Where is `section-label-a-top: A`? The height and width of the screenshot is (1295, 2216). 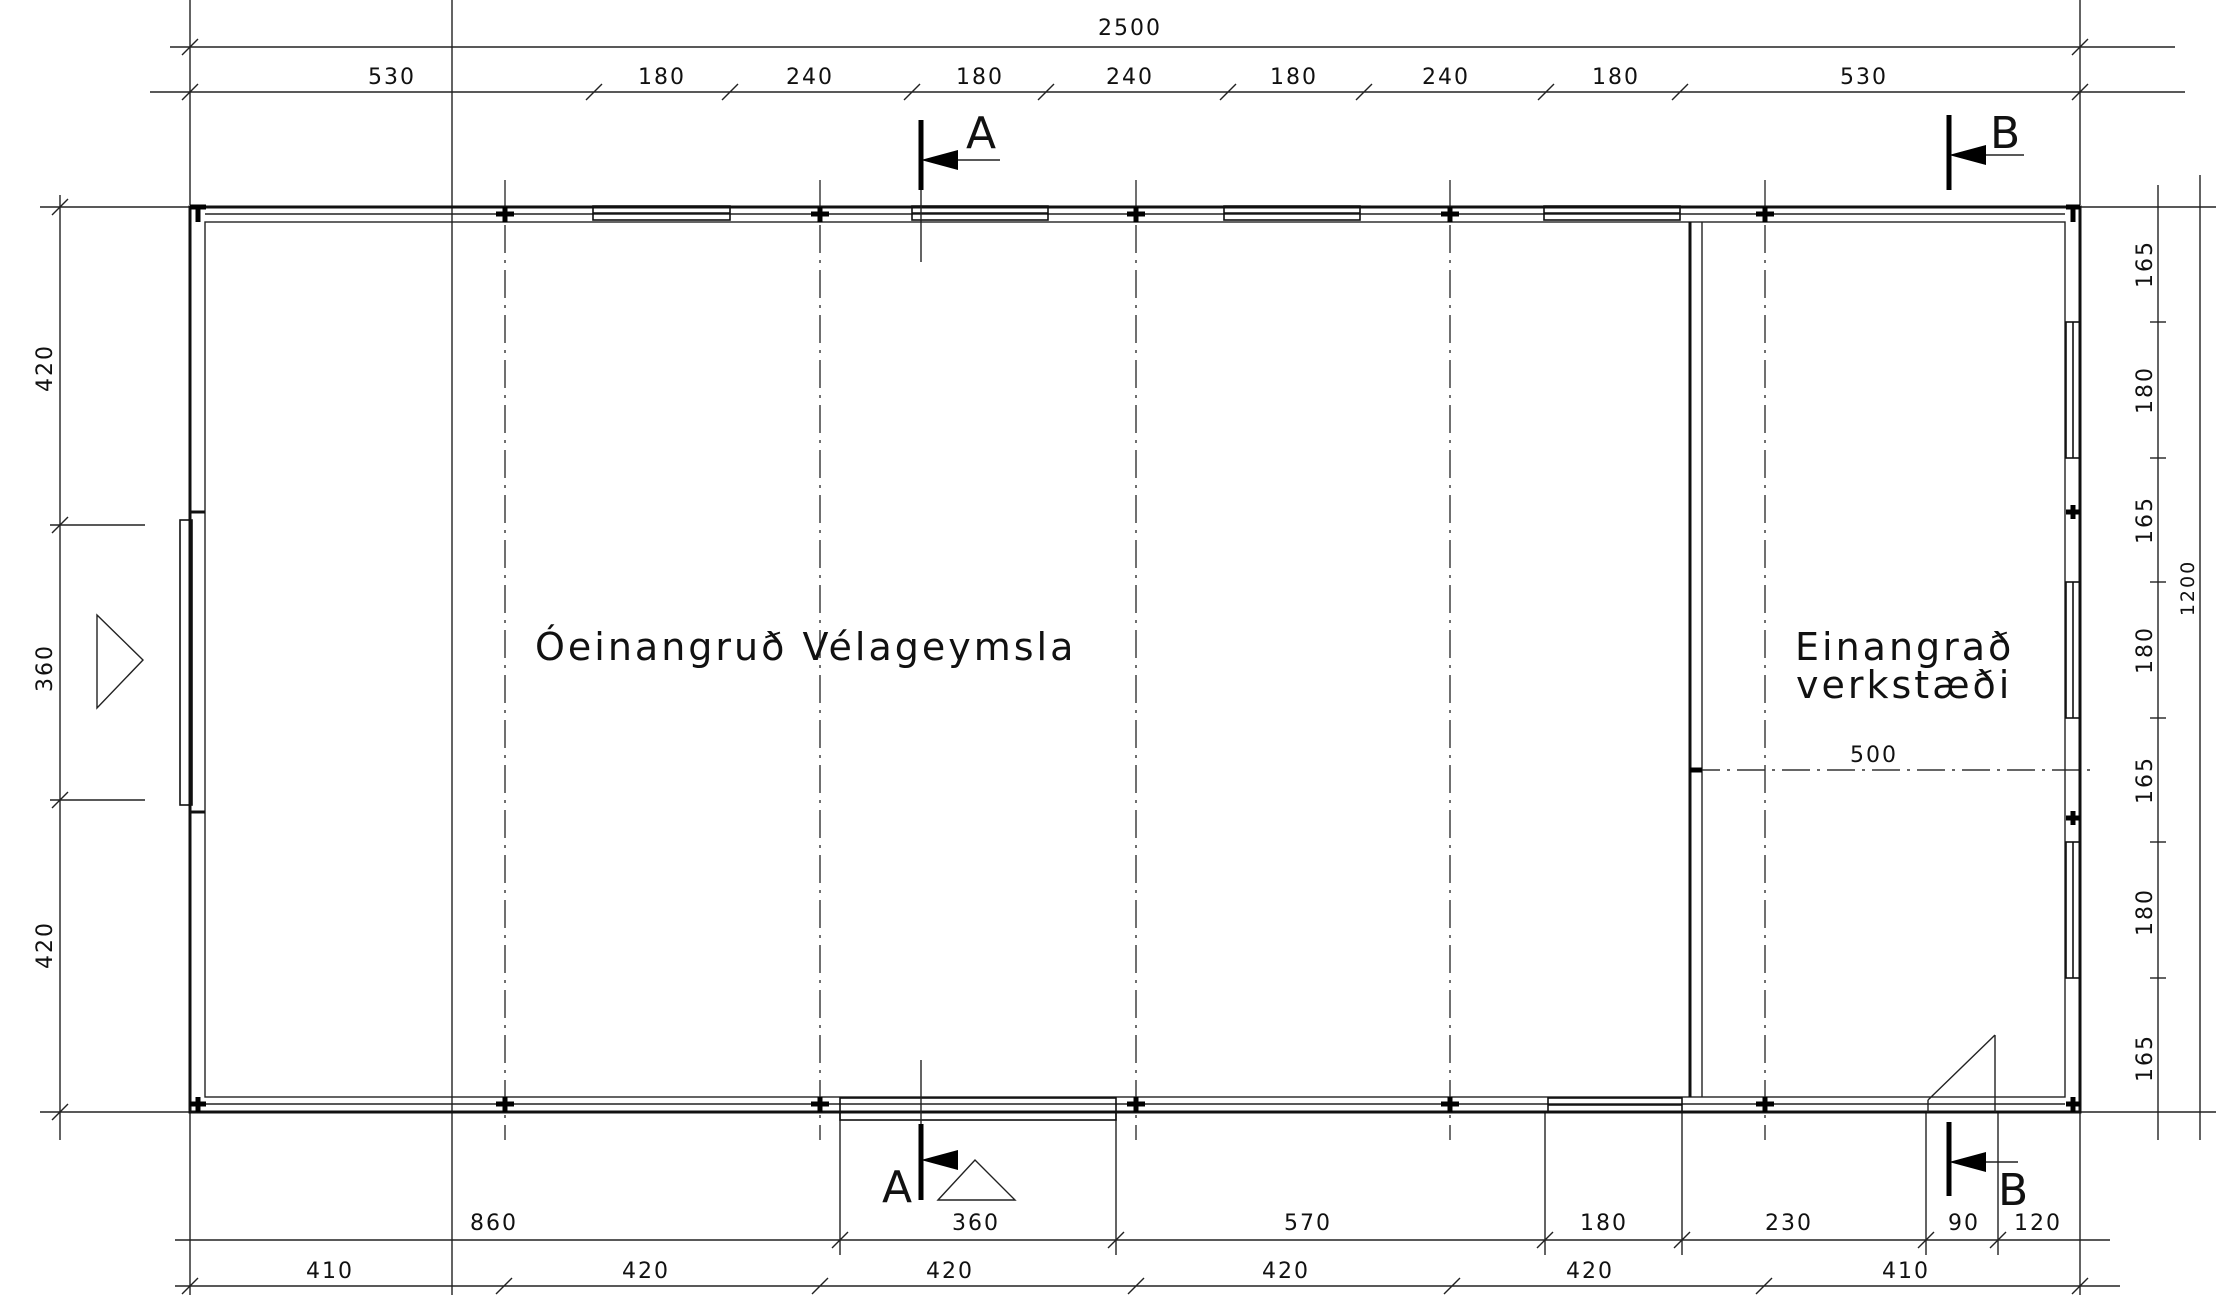
section-label-a-top: A is located at coordinates (981, 133).